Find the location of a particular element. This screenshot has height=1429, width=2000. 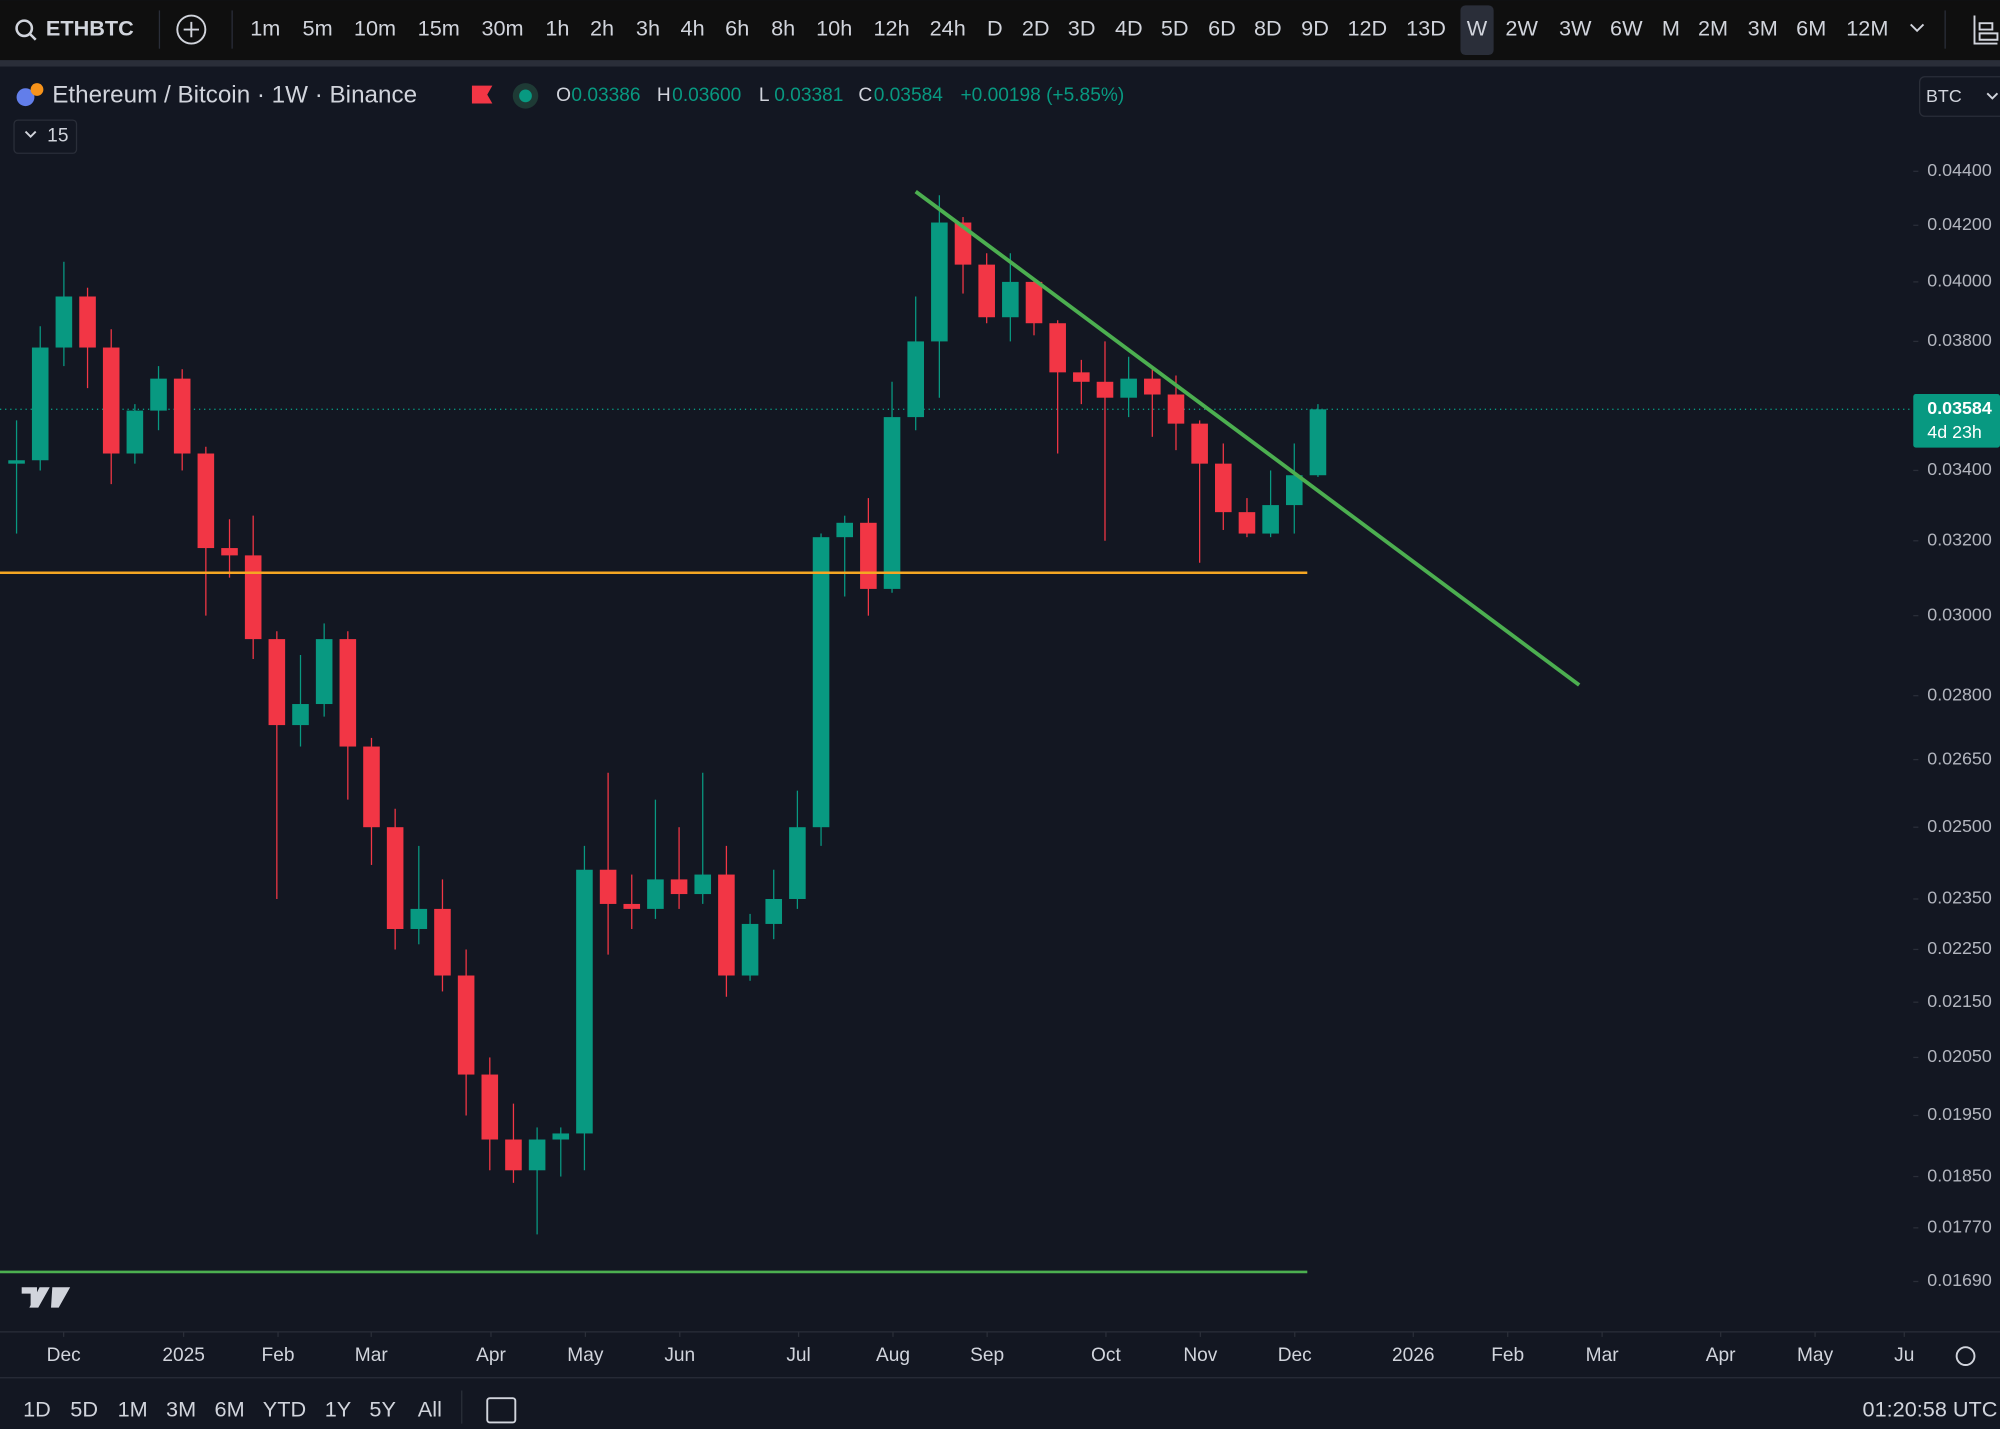

search-icon is located at coordinates (24, 28).